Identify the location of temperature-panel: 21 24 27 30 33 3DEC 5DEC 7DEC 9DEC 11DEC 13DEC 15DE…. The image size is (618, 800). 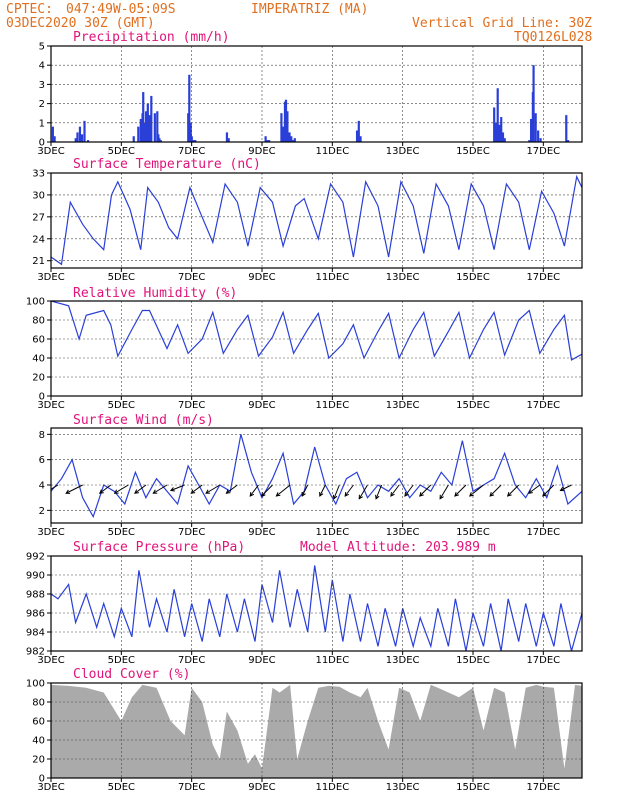
(307, 226).